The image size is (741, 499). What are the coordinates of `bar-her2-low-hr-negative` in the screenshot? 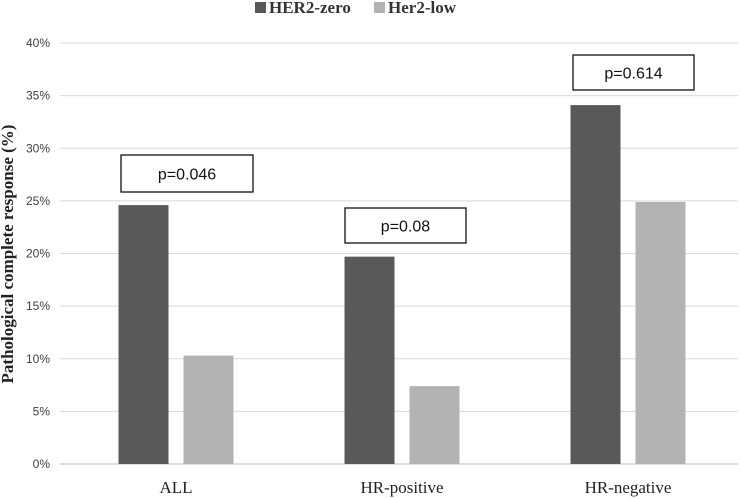 It's located at (660, 333).